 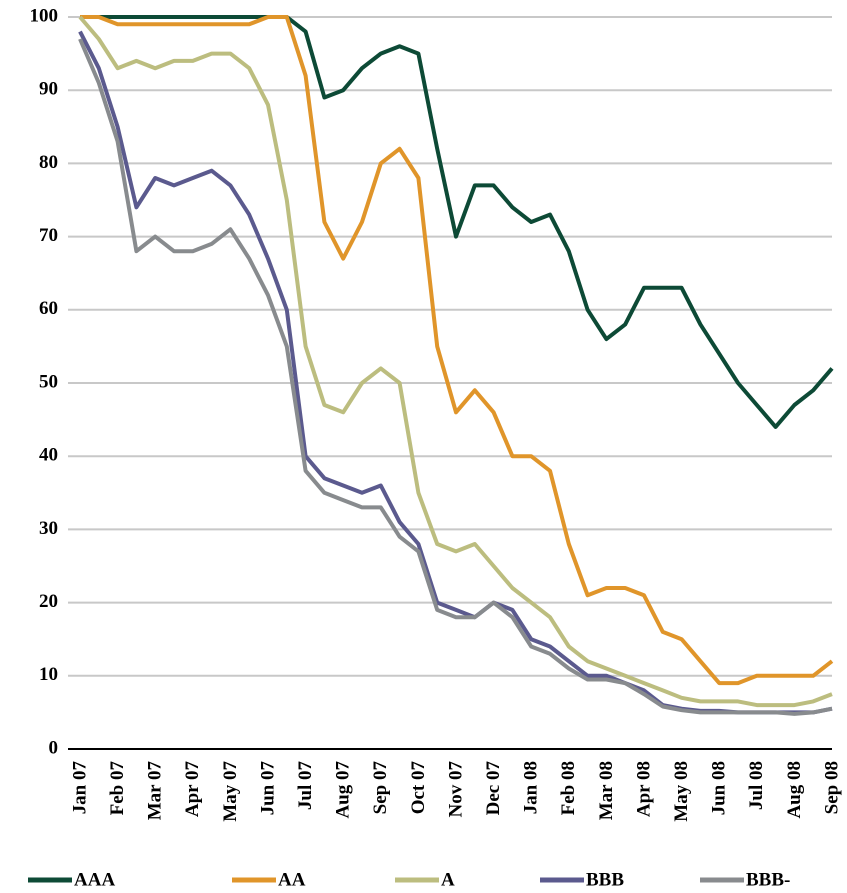 I want to click on legend-item: BBB-, so click(x=745, y=879).